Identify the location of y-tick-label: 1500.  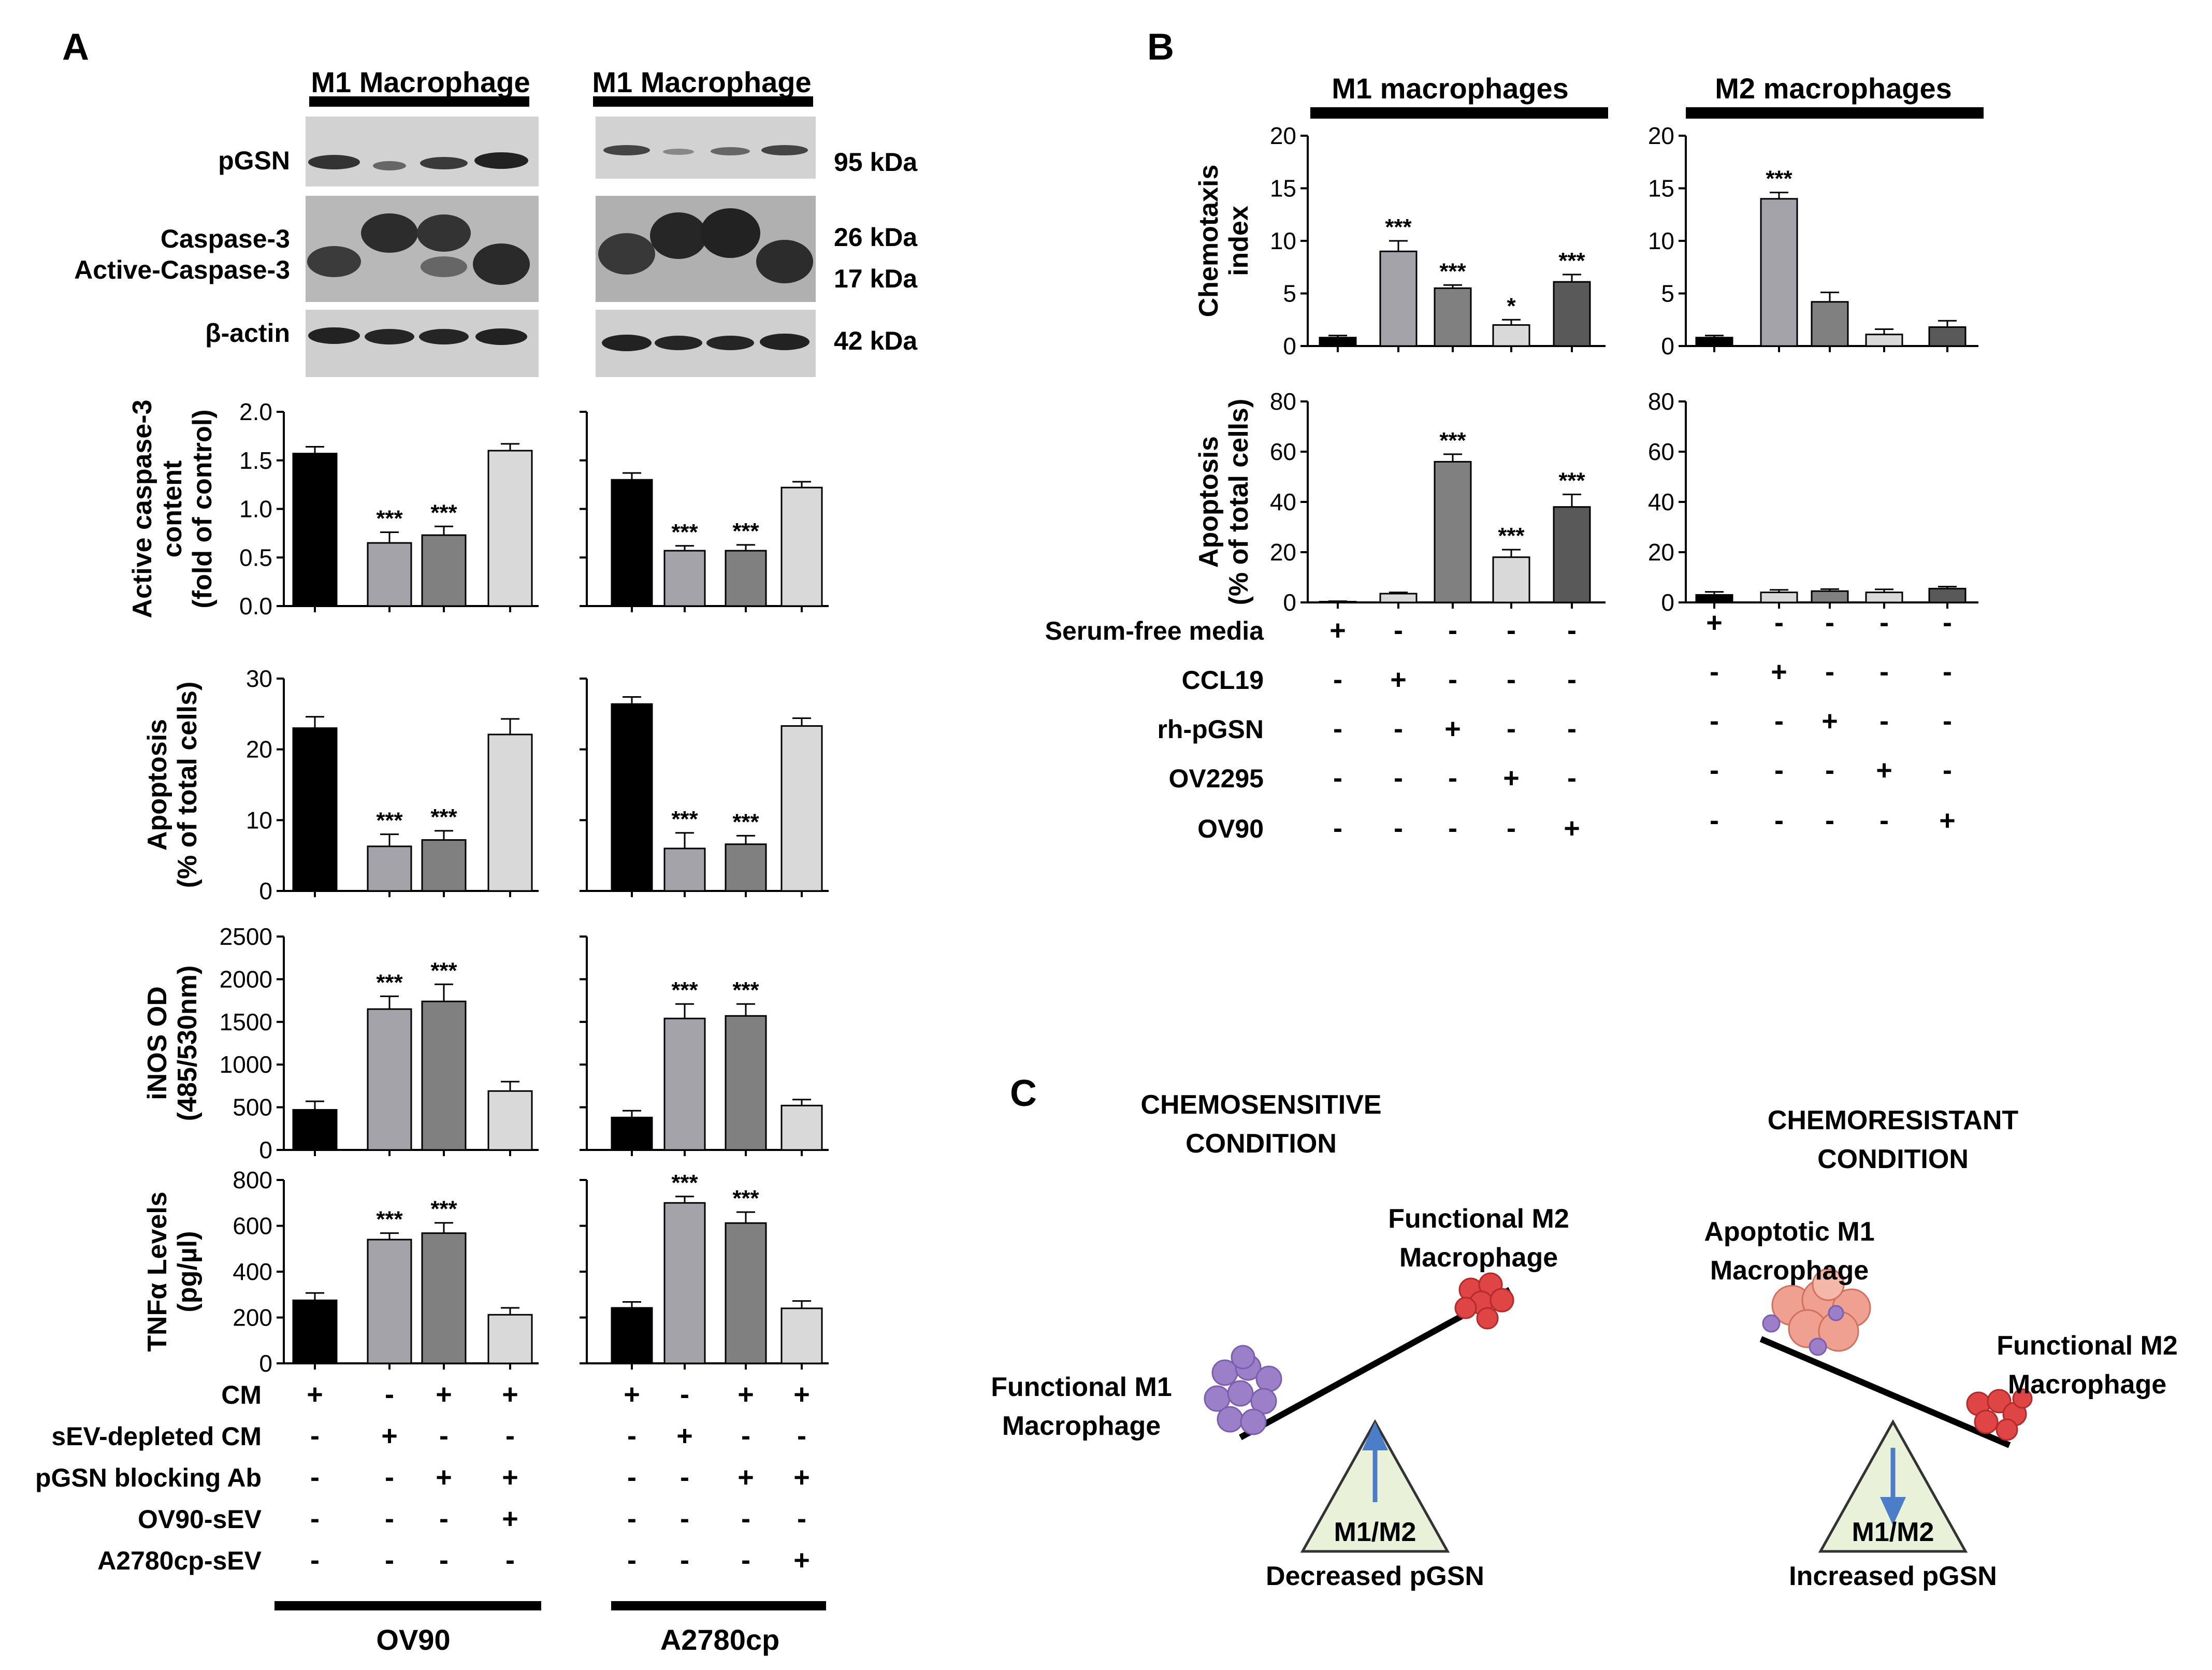
(246, 1022).